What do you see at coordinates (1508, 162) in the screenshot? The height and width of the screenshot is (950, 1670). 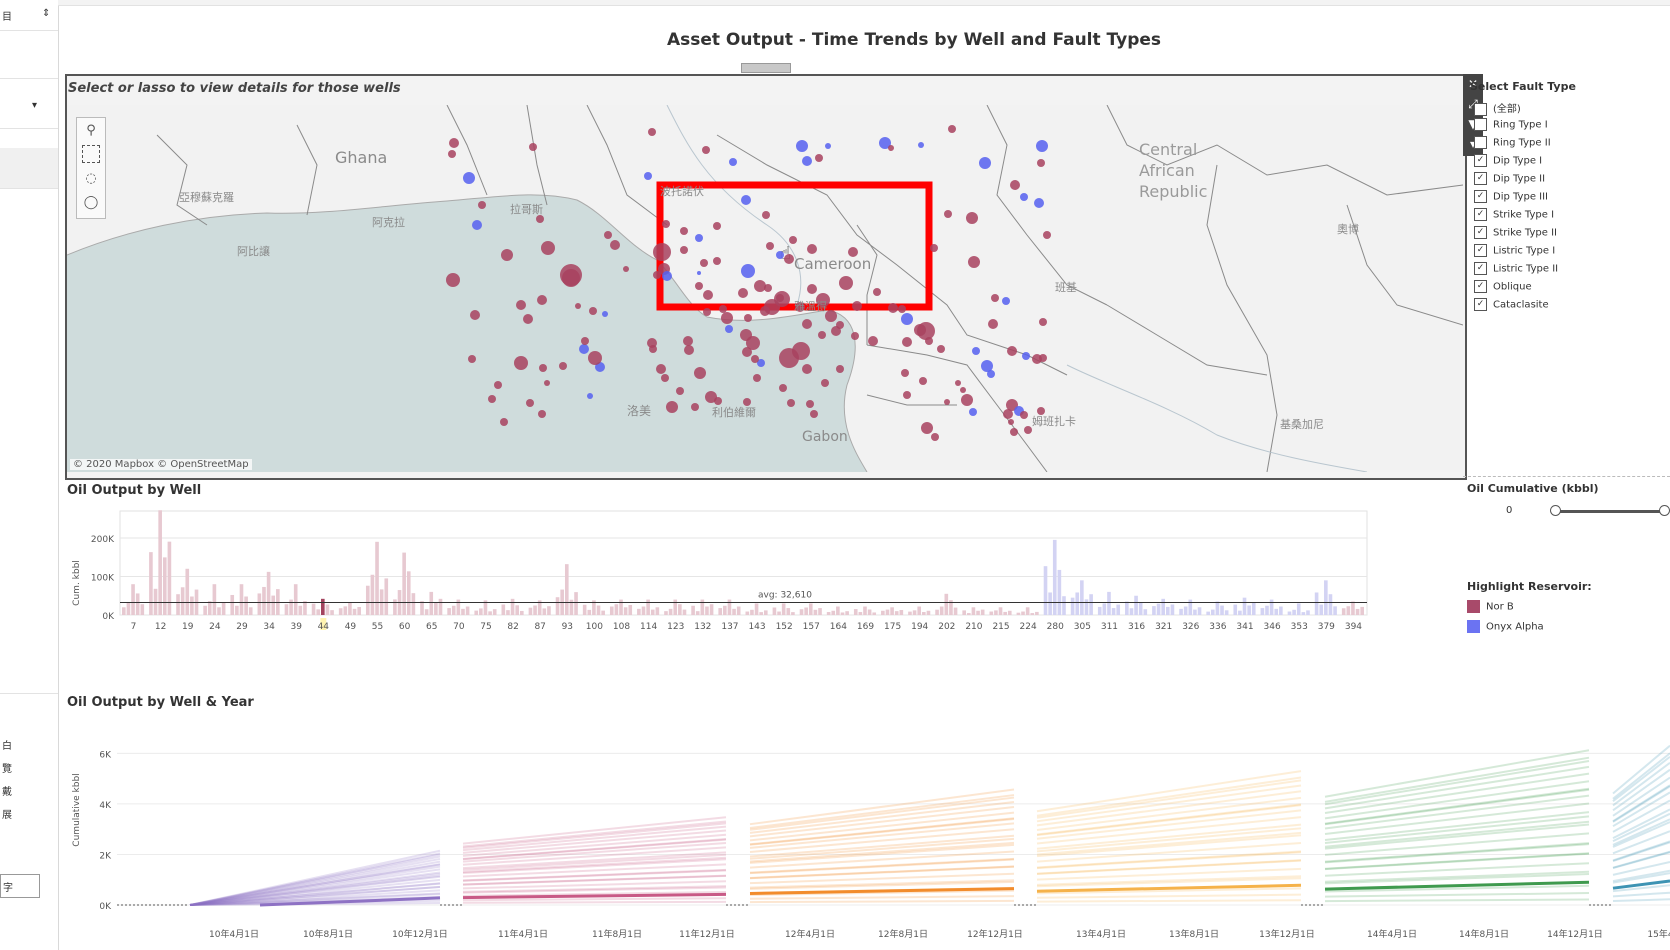 I see `fault-option: ✓ Dip Type I` at bounding box center [1508, 162].